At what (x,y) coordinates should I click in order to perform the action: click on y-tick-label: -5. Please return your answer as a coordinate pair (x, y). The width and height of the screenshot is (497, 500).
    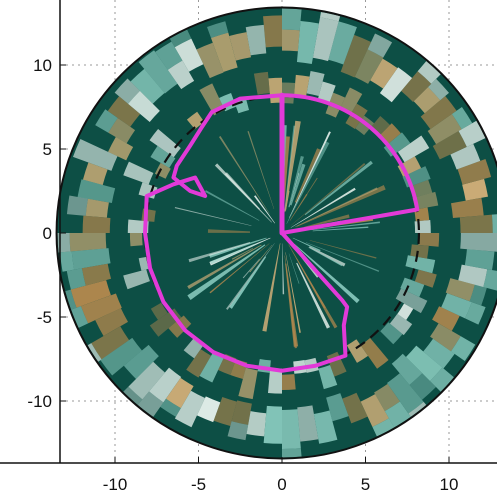
    Looking at the image, I should click on (44, 317).